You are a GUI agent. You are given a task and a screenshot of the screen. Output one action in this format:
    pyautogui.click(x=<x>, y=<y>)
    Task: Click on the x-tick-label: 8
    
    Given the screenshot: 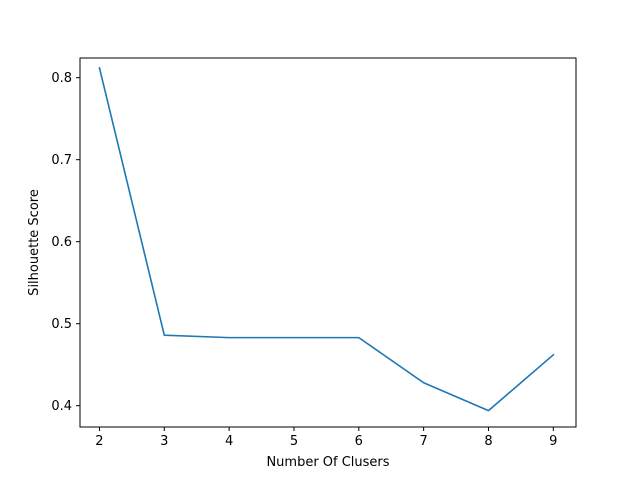 What is the action you would take?
    pyautogui.click(x=488, y=441)
    